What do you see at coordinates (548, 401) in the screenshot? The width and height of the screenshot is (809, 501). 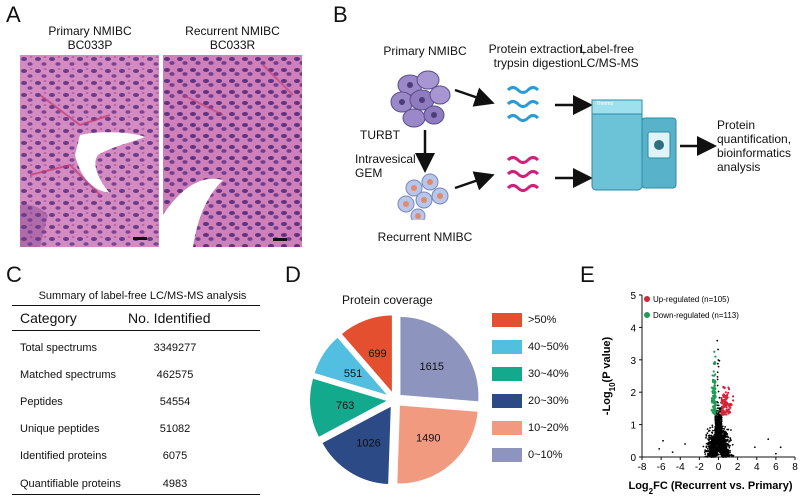 I see `legend-label: 20~30%` at bounding box center [548, 401].